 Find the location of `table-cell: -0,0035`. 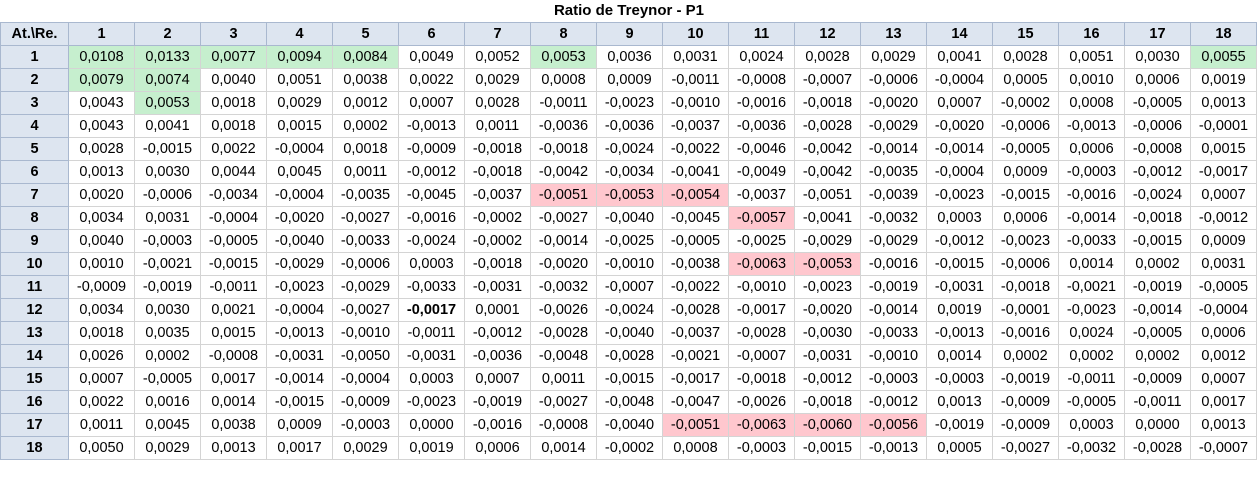

table-cell: -0,0035 is located at coordinates (365, 195).